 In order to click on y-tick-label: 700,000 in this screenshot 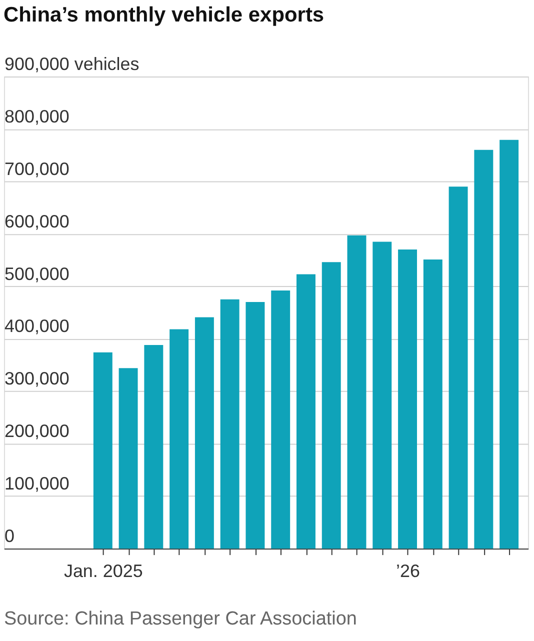, I will do `click(37, 168)`.